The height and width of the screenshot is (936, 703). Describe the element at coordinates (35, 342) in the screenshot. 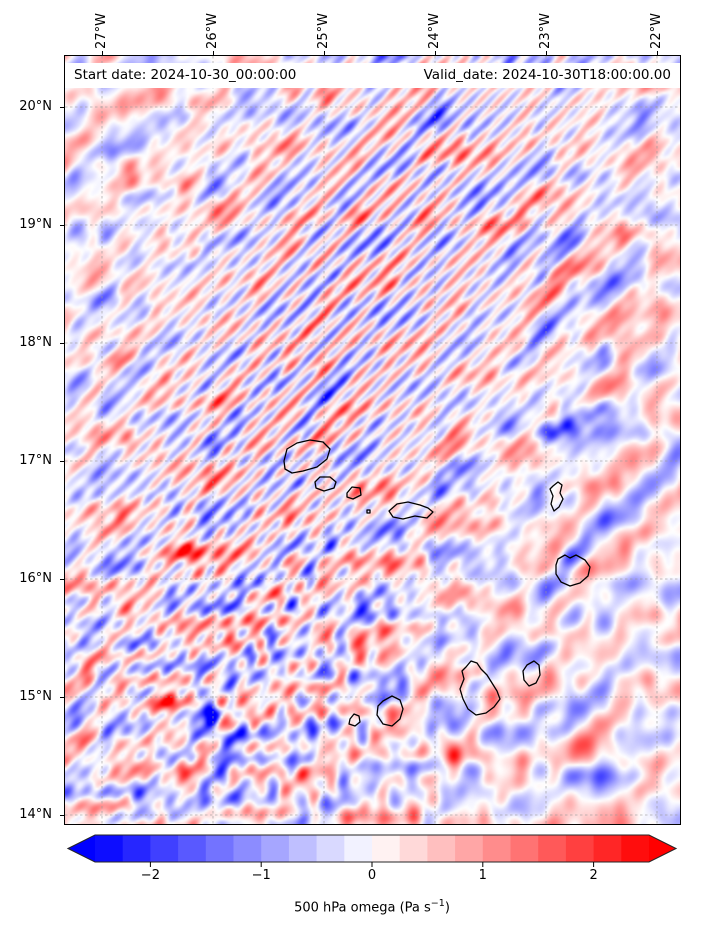

I see `y-tick-label: 18°N` at that location.